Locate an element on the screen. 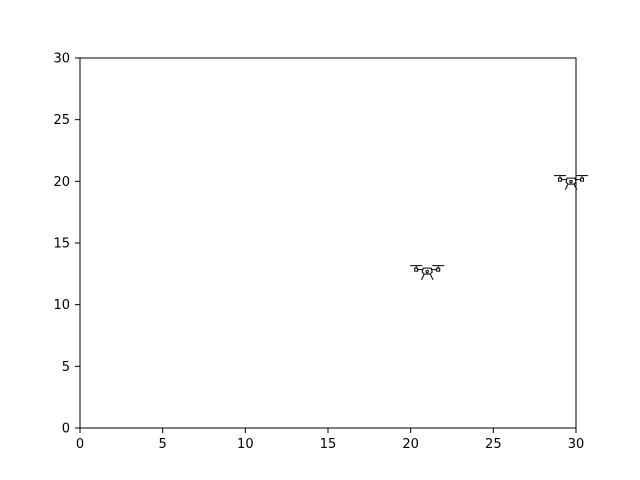 The image size is (640, 480). y-tick-label: 10 is located at coordinates (61, 305).